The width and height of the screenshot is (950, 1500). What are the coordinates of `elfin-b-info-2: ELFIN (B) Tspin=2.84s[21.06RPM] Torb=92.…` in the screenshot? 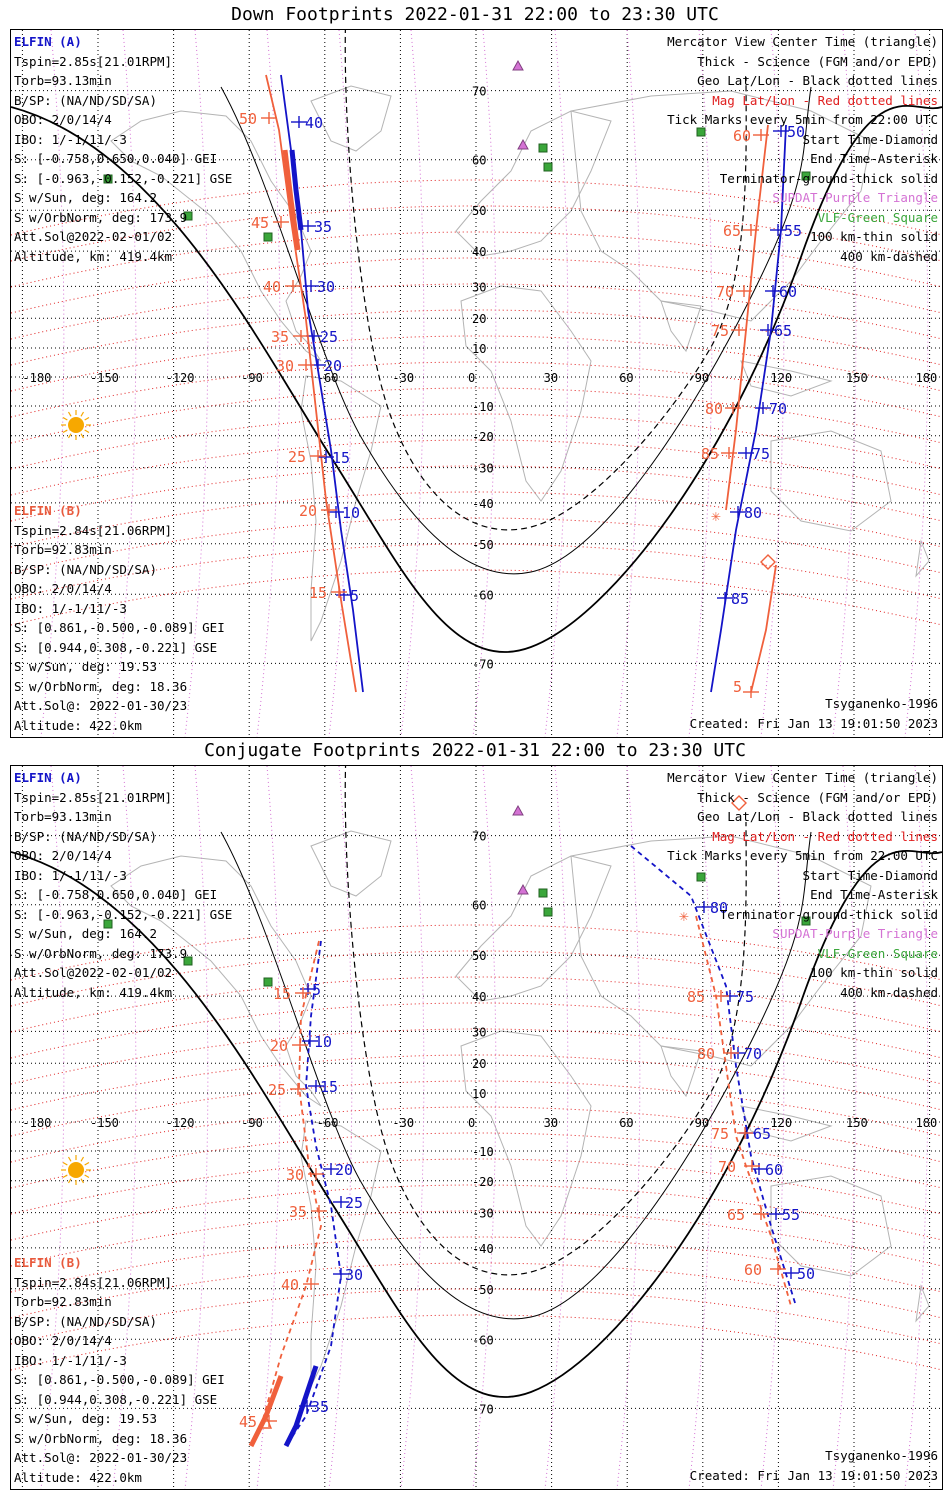 It's located at (119, 1370).